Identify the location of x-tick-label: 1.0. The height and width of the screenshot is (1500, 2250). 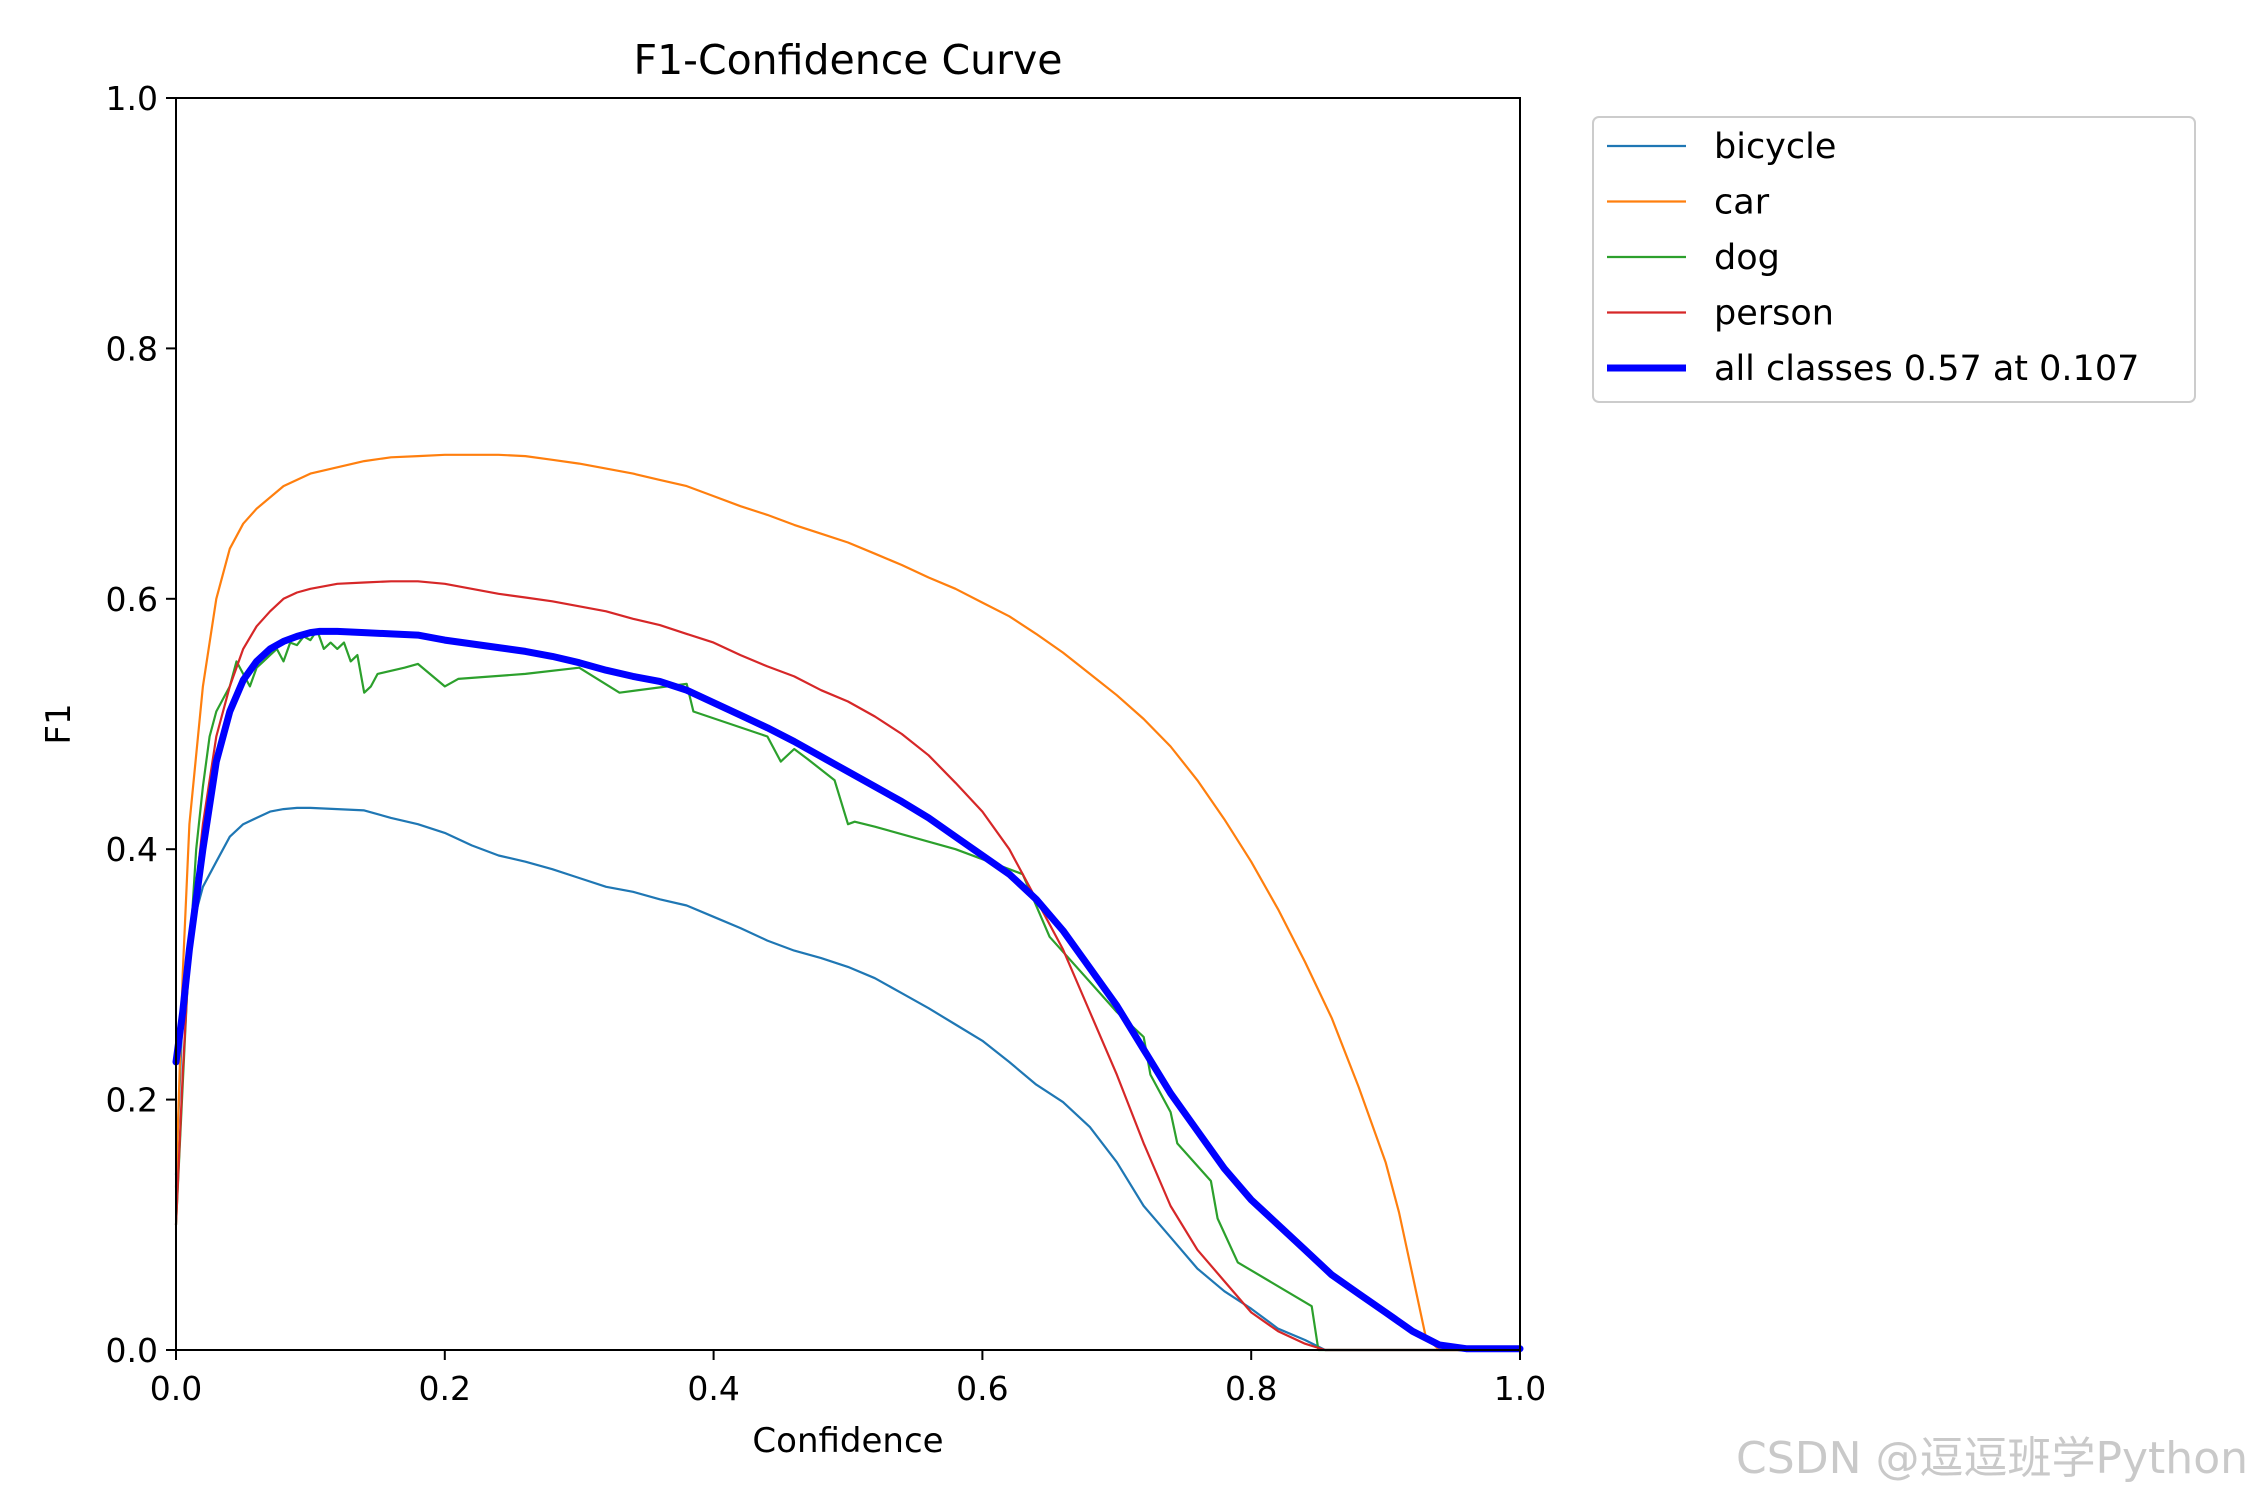
(1520, 1388).